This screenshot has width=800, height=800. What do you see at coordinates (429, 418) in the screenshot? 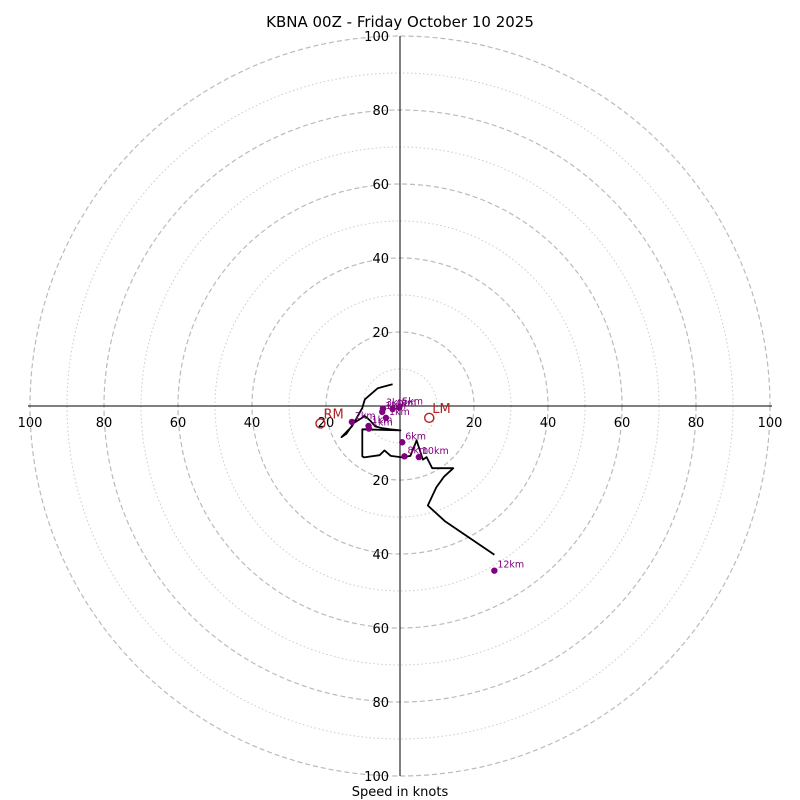
I see `storm-motion-lm` at bounding box center [429, 418].